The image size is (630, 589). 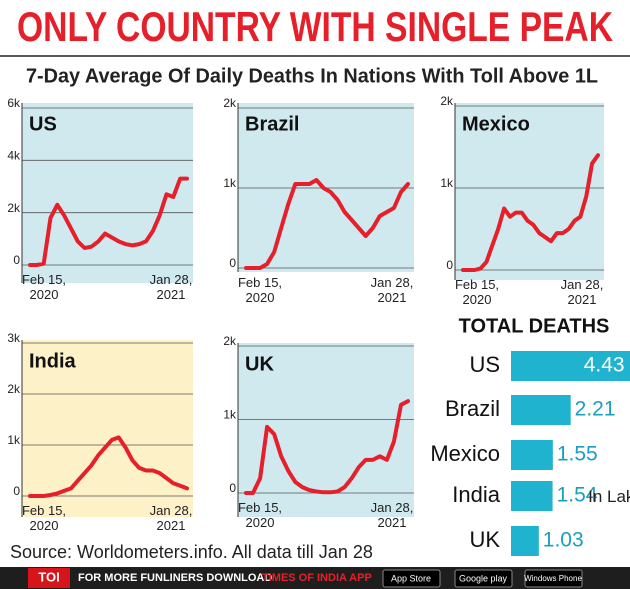 What do you see at coordinates (14, 156) in the screenshot?
I see `y-tick-label: 4k` at bounding box center [14, 156].